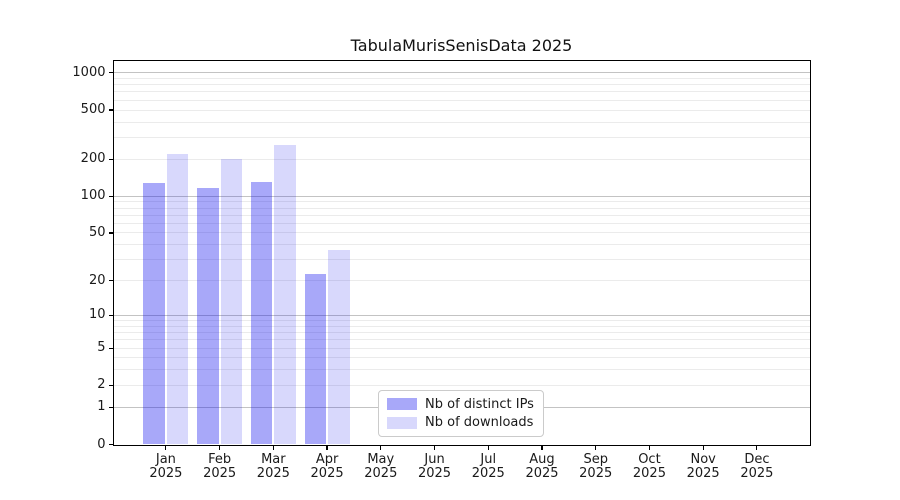  I want to click on bar-distinct-ips-jan, so click(154, 314).